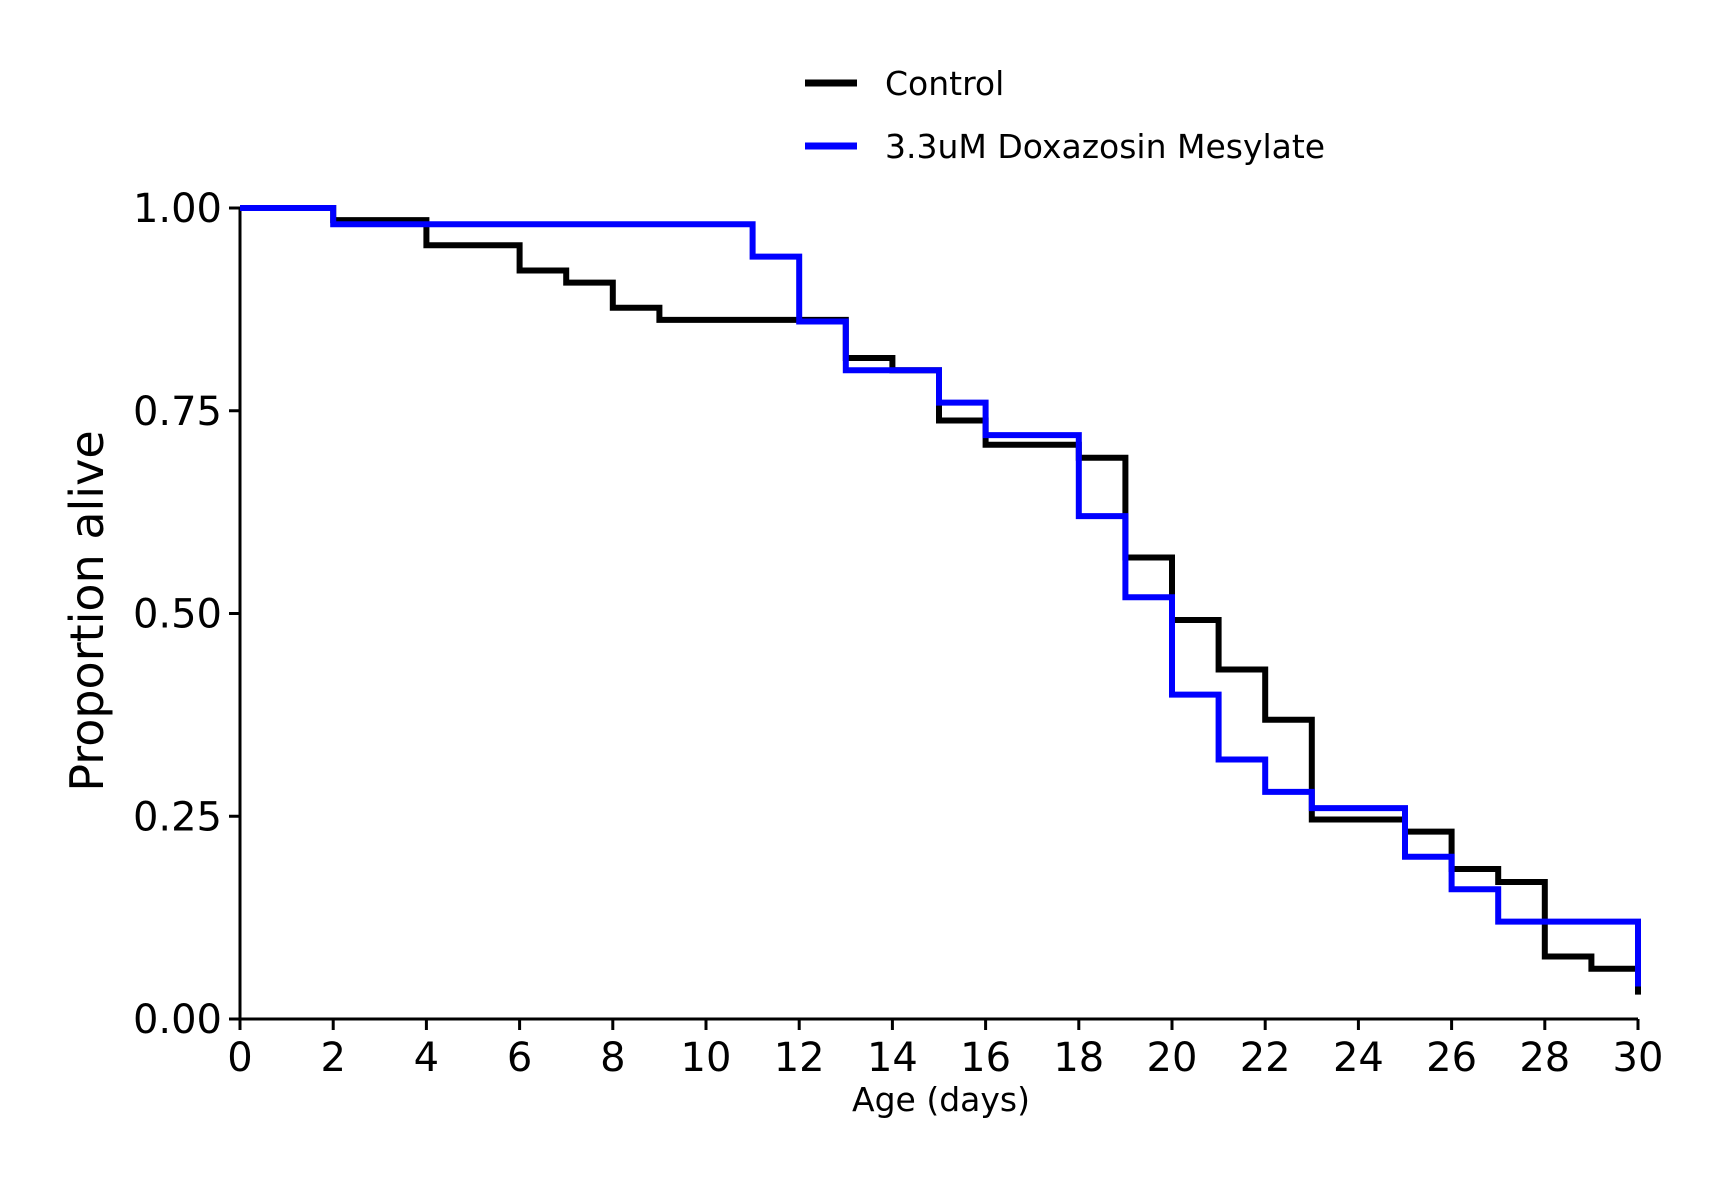 This screenshot has height=1182, width=1730. I want to click on y-tick-label: 0.25, so click(177, 817).